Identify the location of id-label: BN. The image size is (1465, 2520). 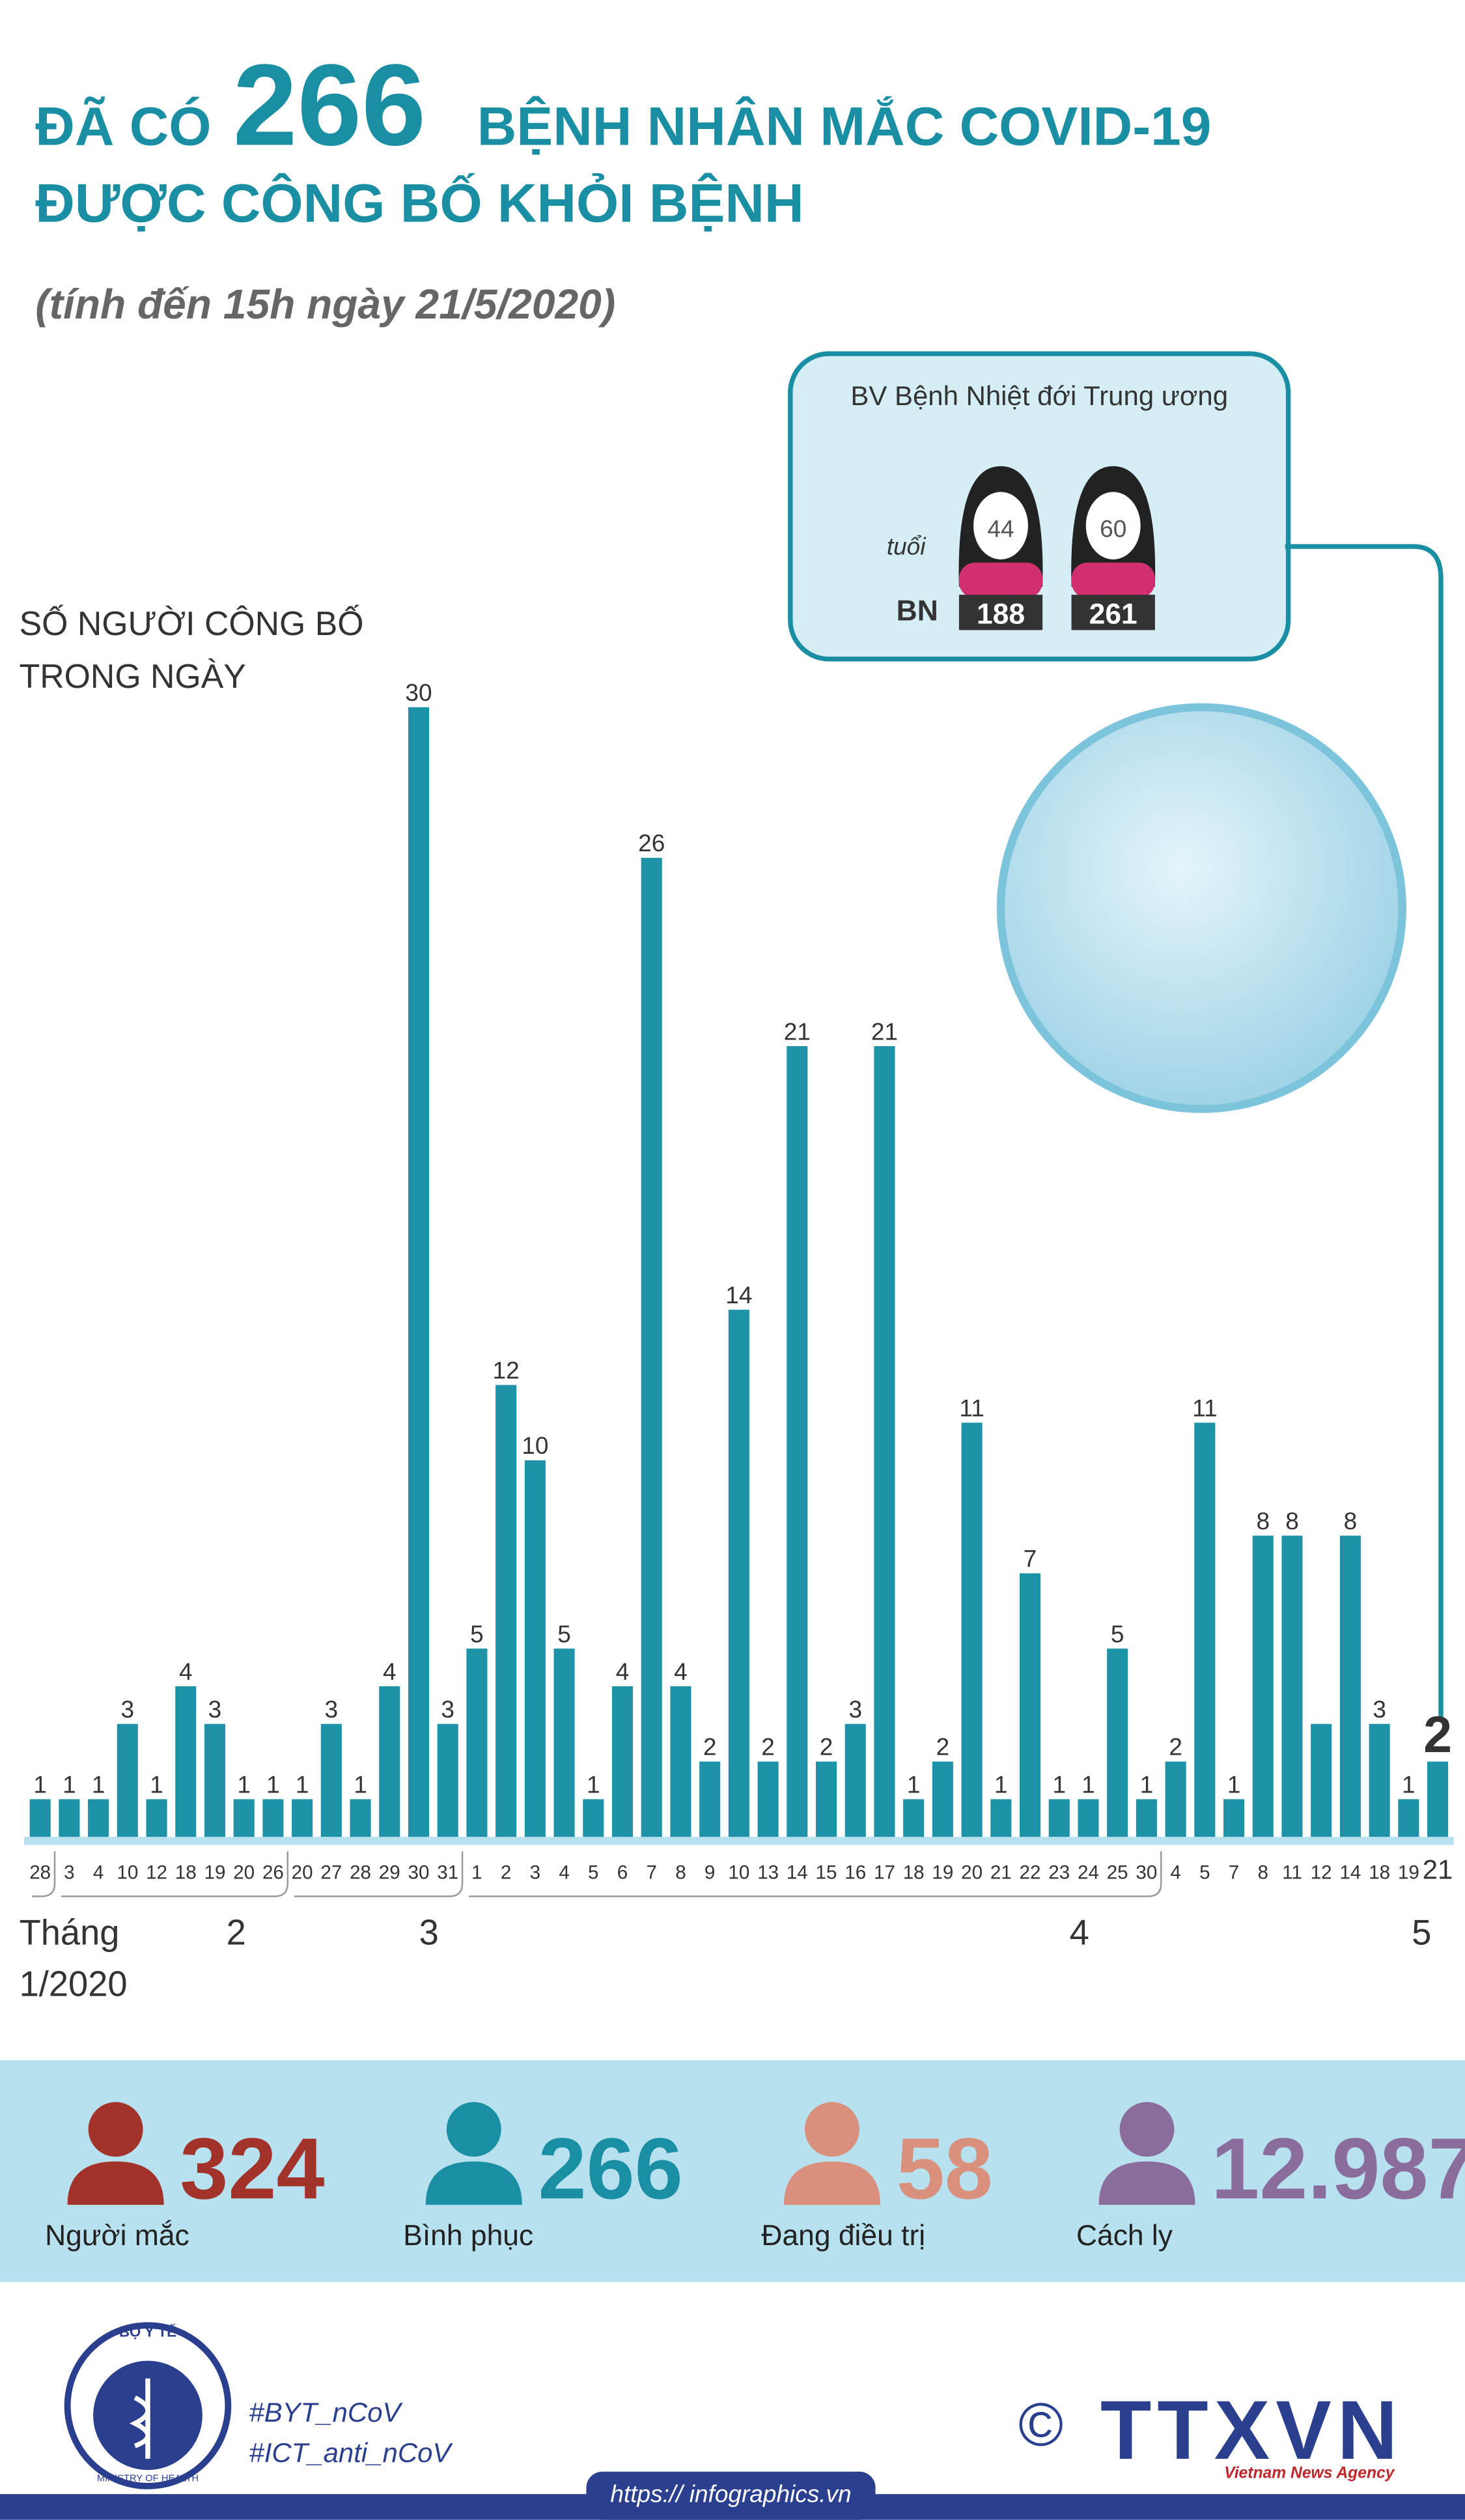
(917, 611).